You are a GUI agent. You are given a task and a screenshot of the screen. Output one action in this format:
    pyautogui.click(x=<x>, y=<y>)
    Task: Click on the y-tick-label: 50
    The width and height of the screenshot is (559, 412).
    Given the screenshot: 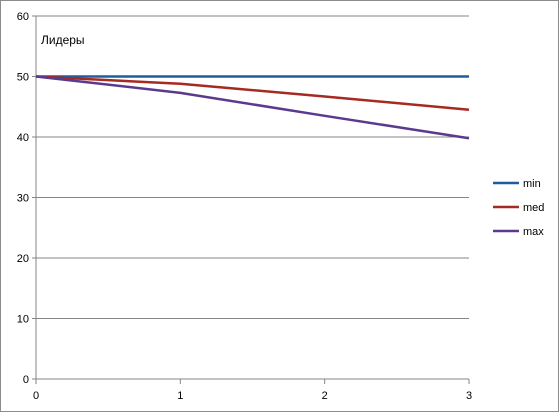 What is the action you would take?
    pyautogui.click(x=23, y=78)
    